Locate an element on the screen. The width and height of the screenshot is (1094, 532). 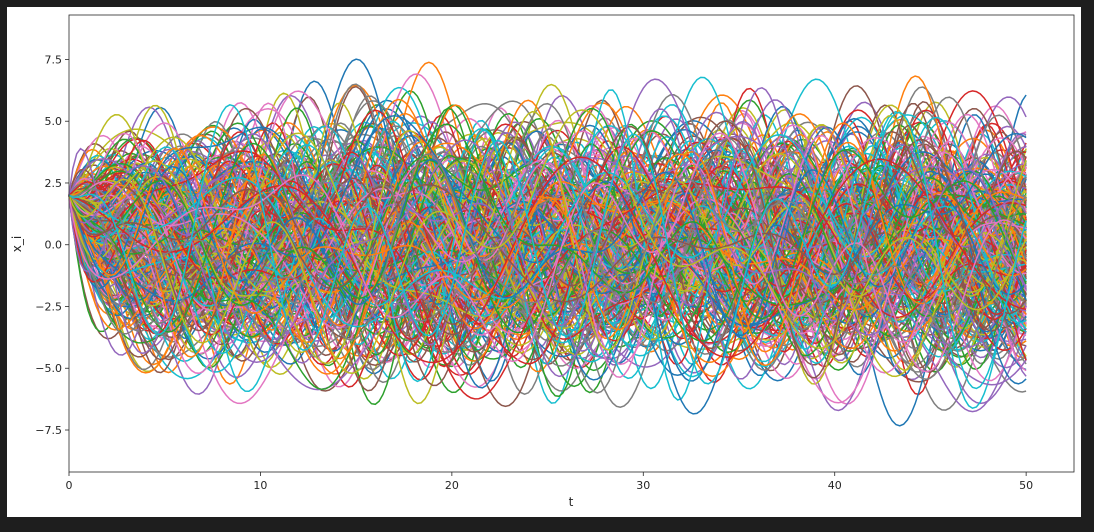
x-axis: 0 10 20 30 40 50 is located at coordinates (549, 482).